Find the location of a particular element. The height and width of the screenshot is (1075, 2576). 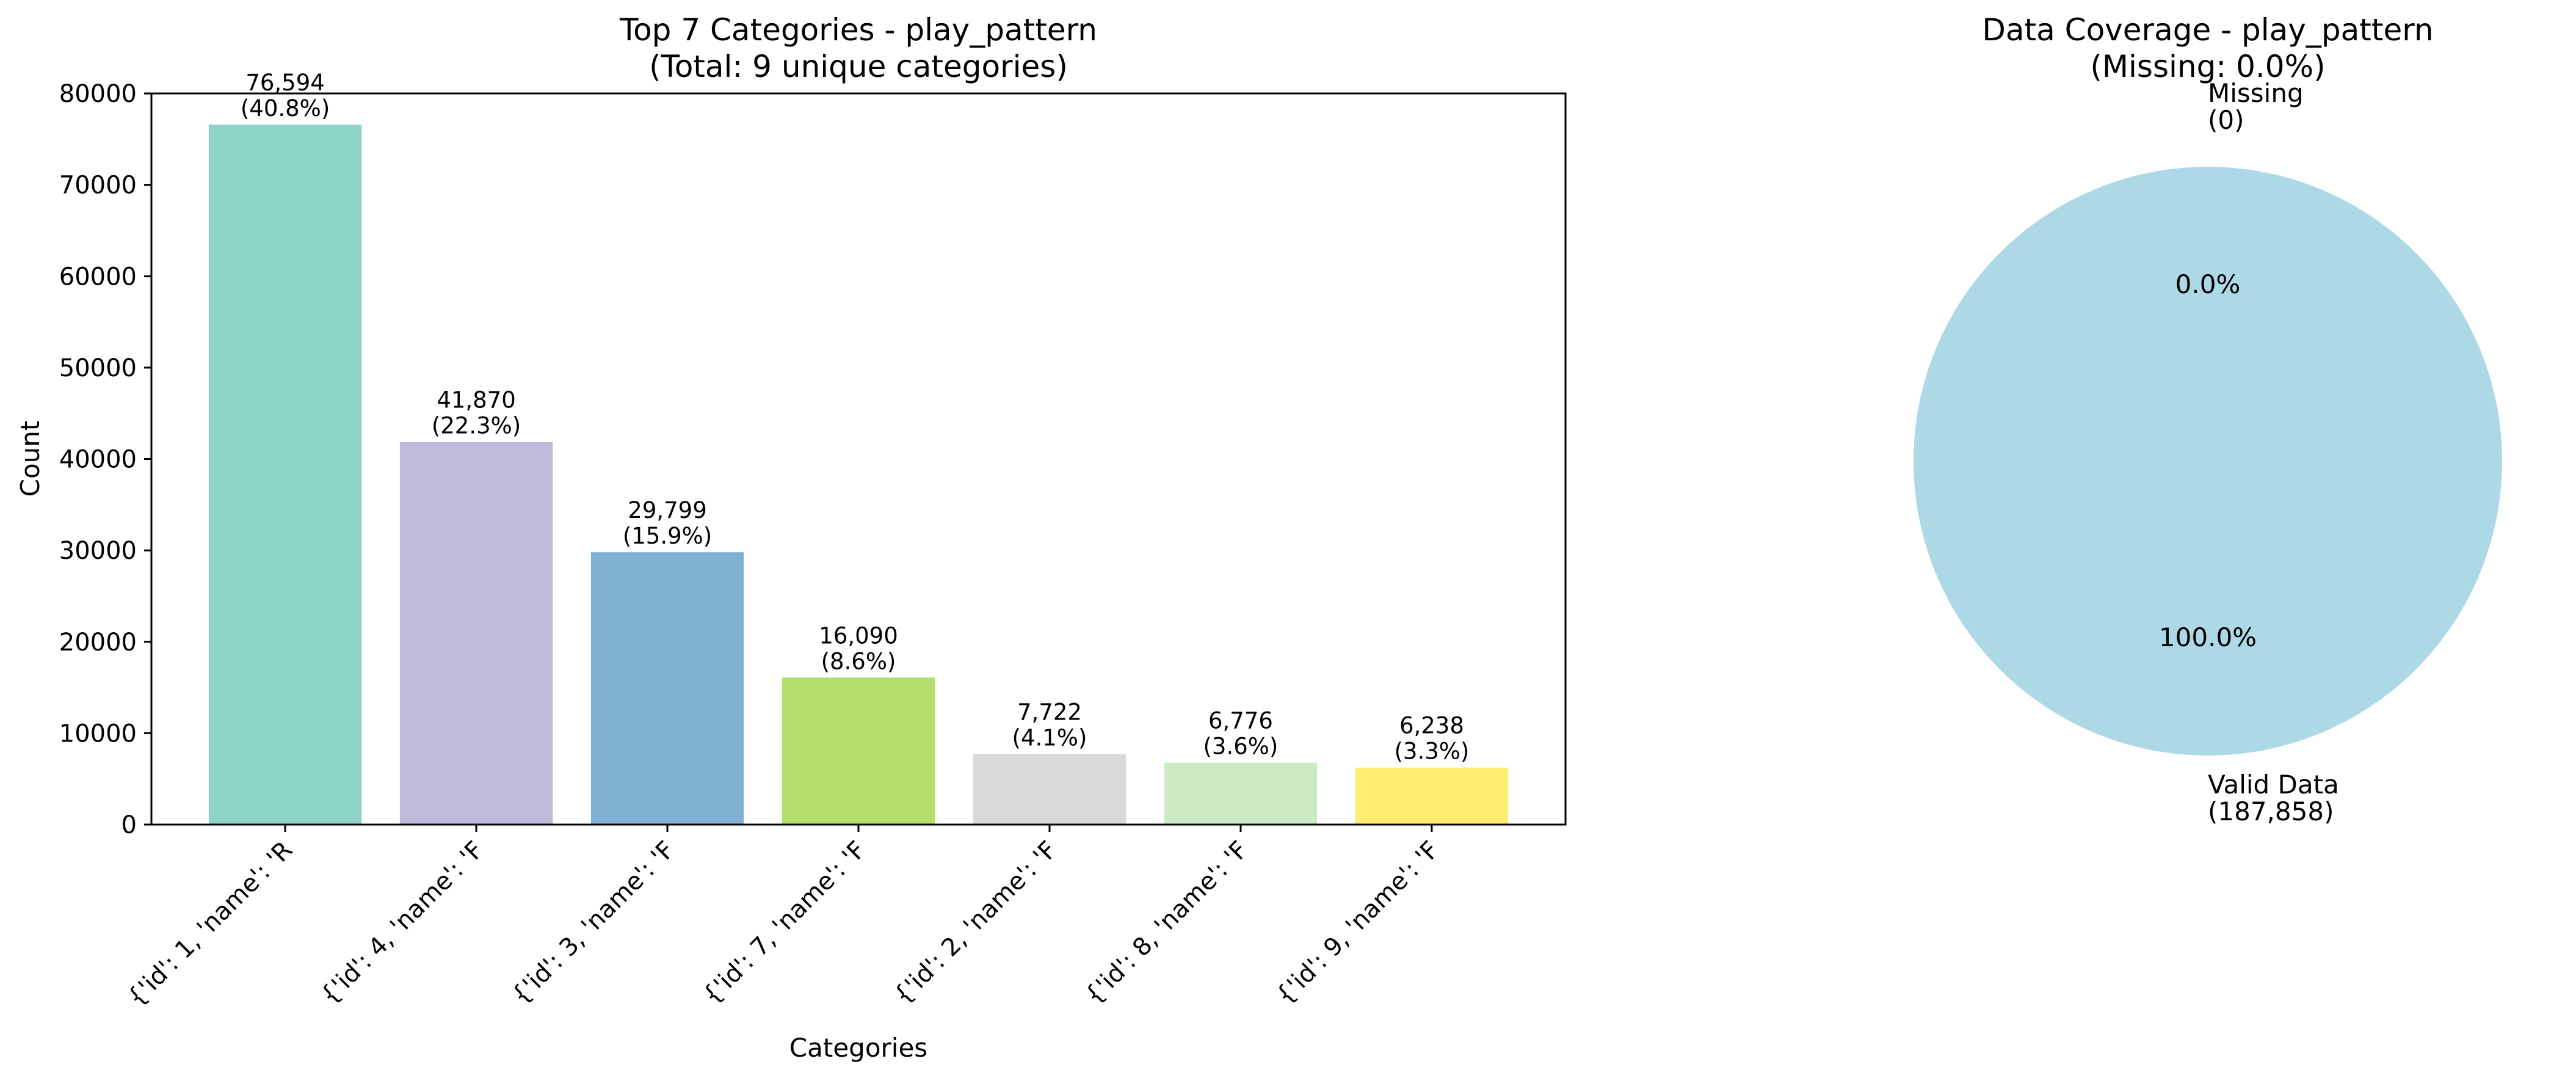

y-tick-label: 30000 is located at coordinates (98, 551).